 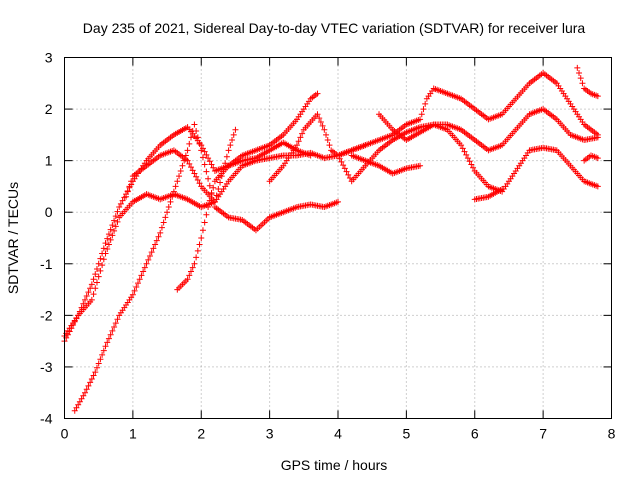 What do you see at coordinates (65, 434) in the screenshot?
I see `x-tick-label: 0` at bounding box center [65, 434].